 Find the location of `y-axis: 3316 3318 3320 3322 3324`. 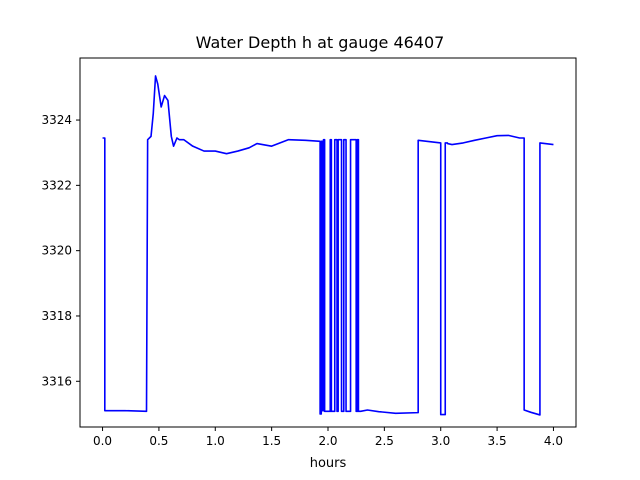

y-axis: 3316 3318 3320 3322 3324 is located at coordinates (60, 250).